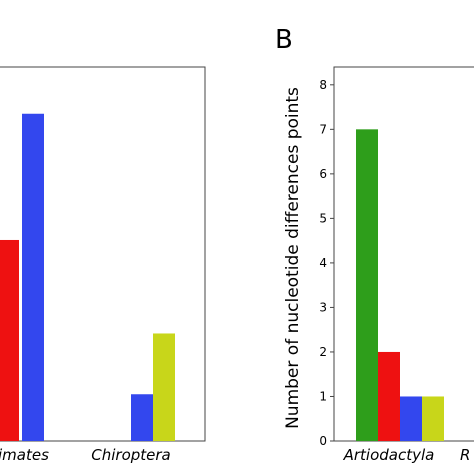  I want to click on panel-b-y-tick-label-7: 7, so click(323, 129).